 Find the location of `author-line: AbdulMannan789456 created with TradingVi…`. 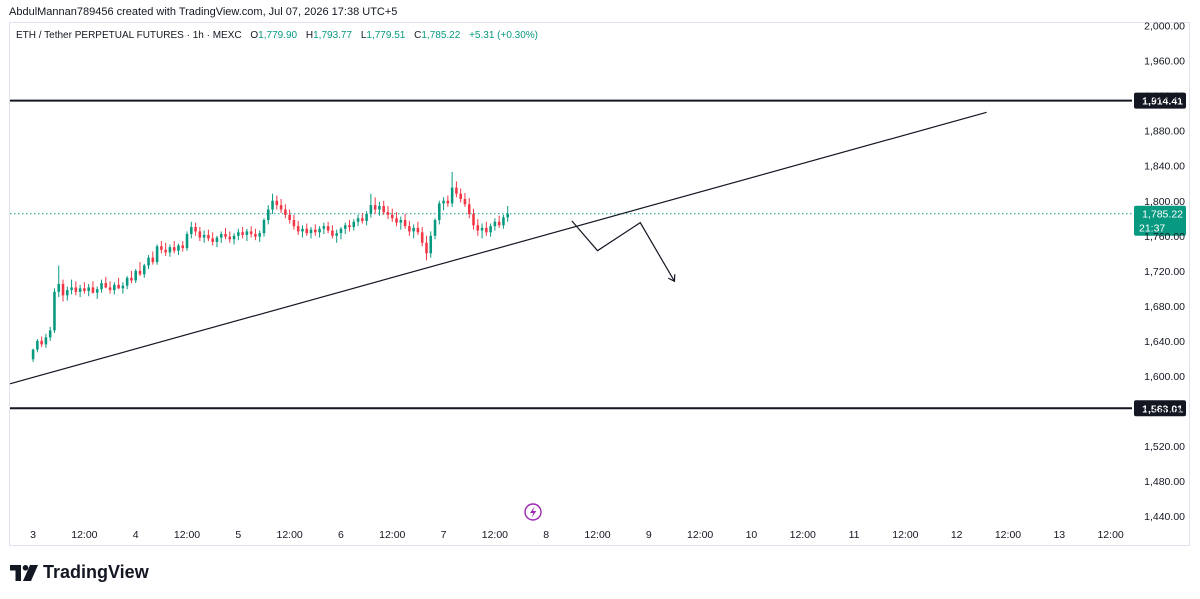

author-line: AbdulMannan789456 created with TradingVi… is located at coordinates (203, 12).